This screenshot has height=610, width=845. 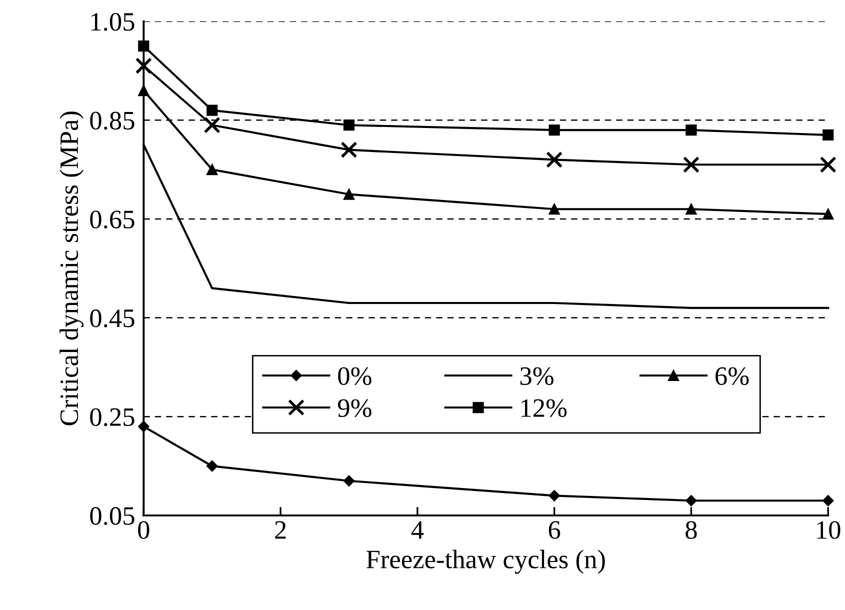 I want to click on y-tick-label: 0.65, so click(x=112, y=219).